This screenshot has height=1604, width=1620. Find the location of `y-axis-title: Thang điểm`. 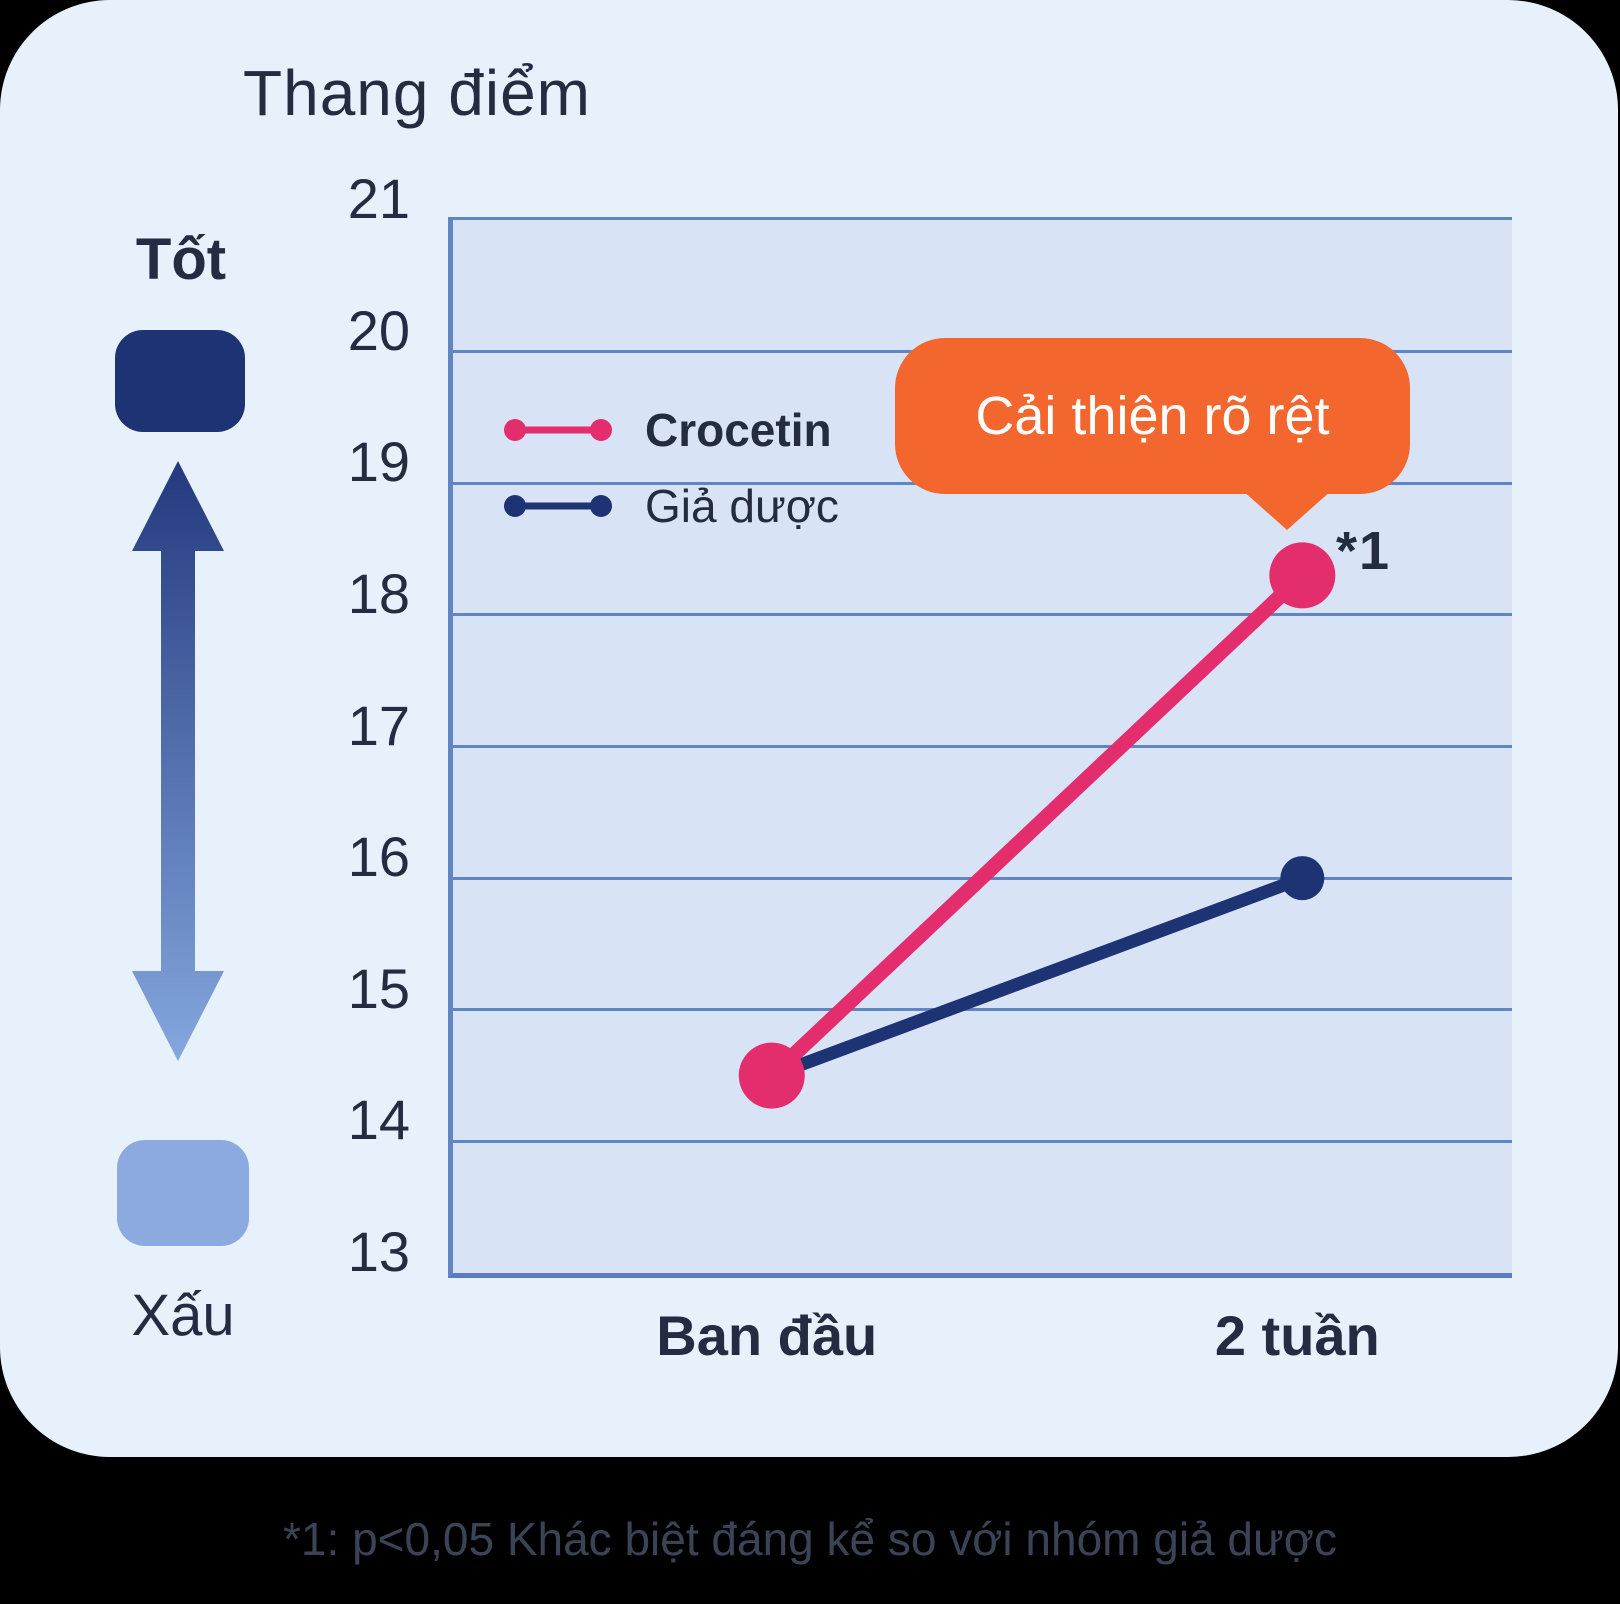

y-axis-title: Thang điểm is located at coordinates (417, 93).